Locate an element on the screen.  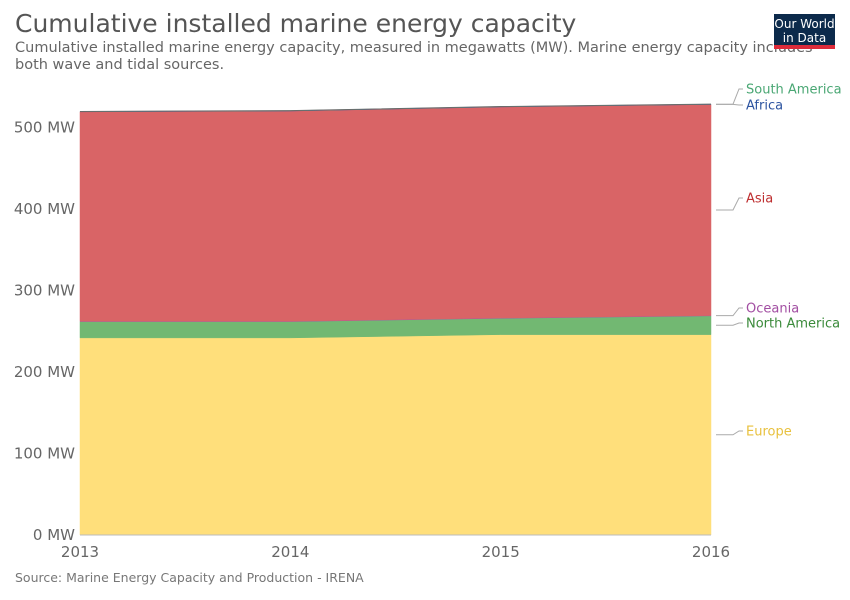
series-label-asia: Asia is located at coordinates (759, 199).